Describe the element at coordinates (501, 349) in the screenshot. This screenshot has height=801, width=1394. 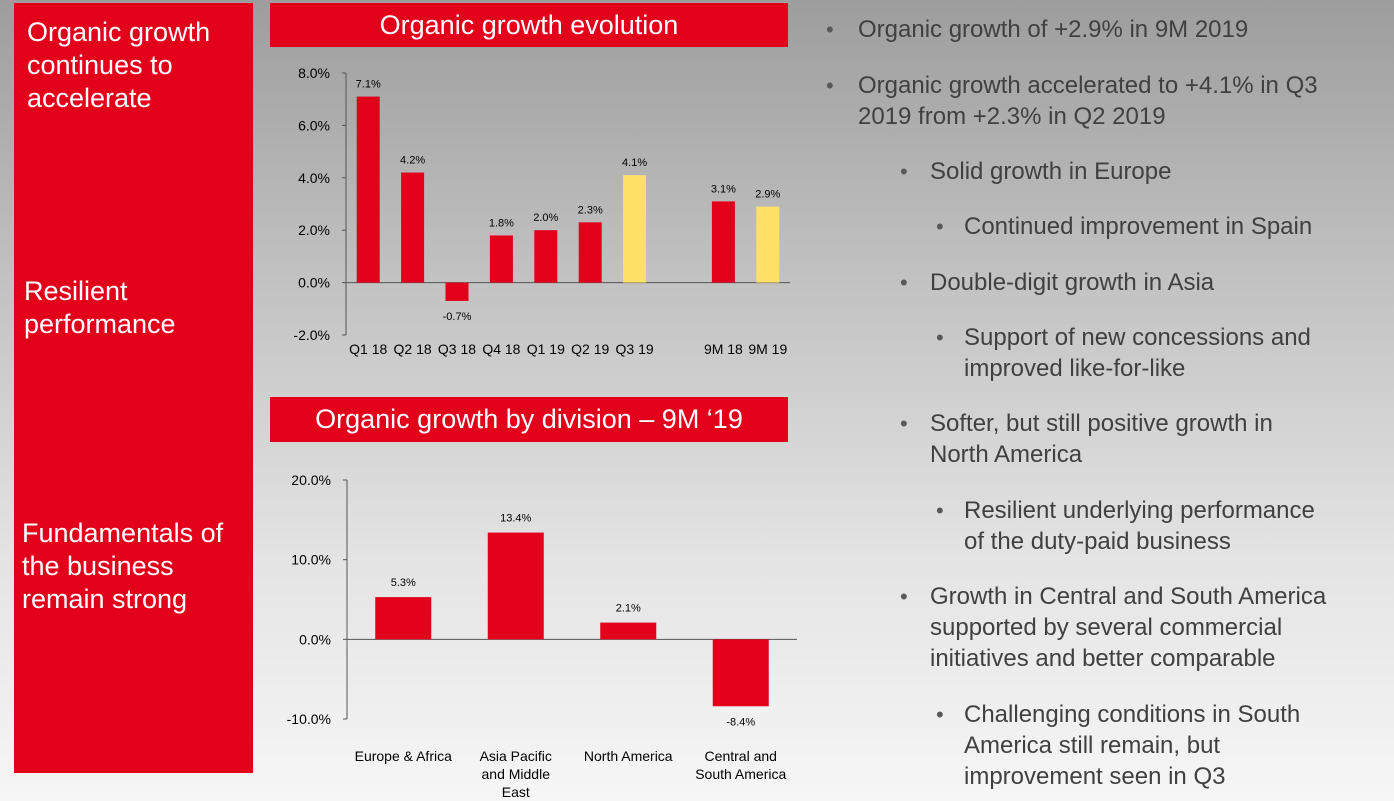
I see `chart1-category-label: Q4 18` at that location.